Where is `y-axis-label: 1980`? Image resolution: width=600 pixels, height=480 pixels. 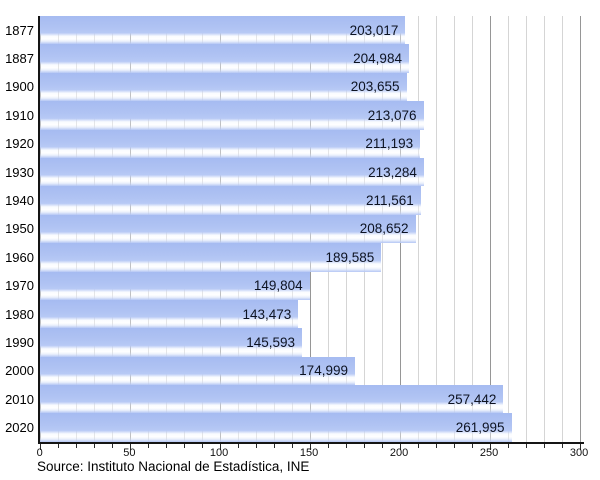 y-axis-label: 1980 is located at coordinates (19, 314).